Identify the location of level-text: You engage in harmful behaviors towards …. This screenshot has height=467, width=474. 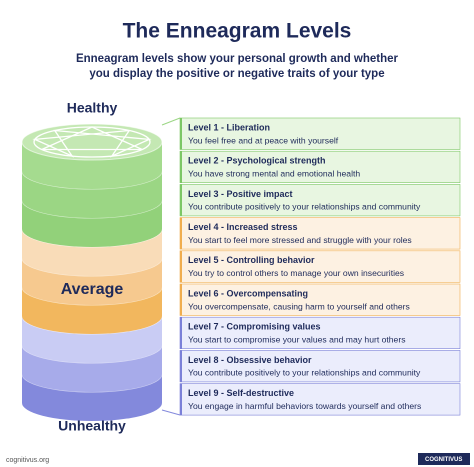
(304, 406).